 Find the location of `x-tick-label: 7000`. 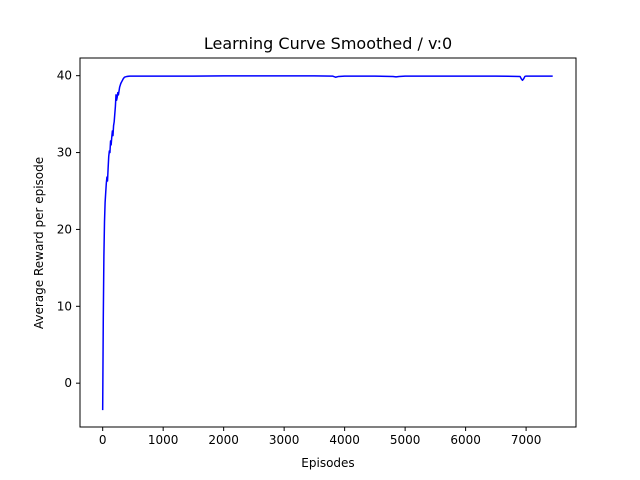

x-tick-label: 7000 is located at coordinates (526, 440).